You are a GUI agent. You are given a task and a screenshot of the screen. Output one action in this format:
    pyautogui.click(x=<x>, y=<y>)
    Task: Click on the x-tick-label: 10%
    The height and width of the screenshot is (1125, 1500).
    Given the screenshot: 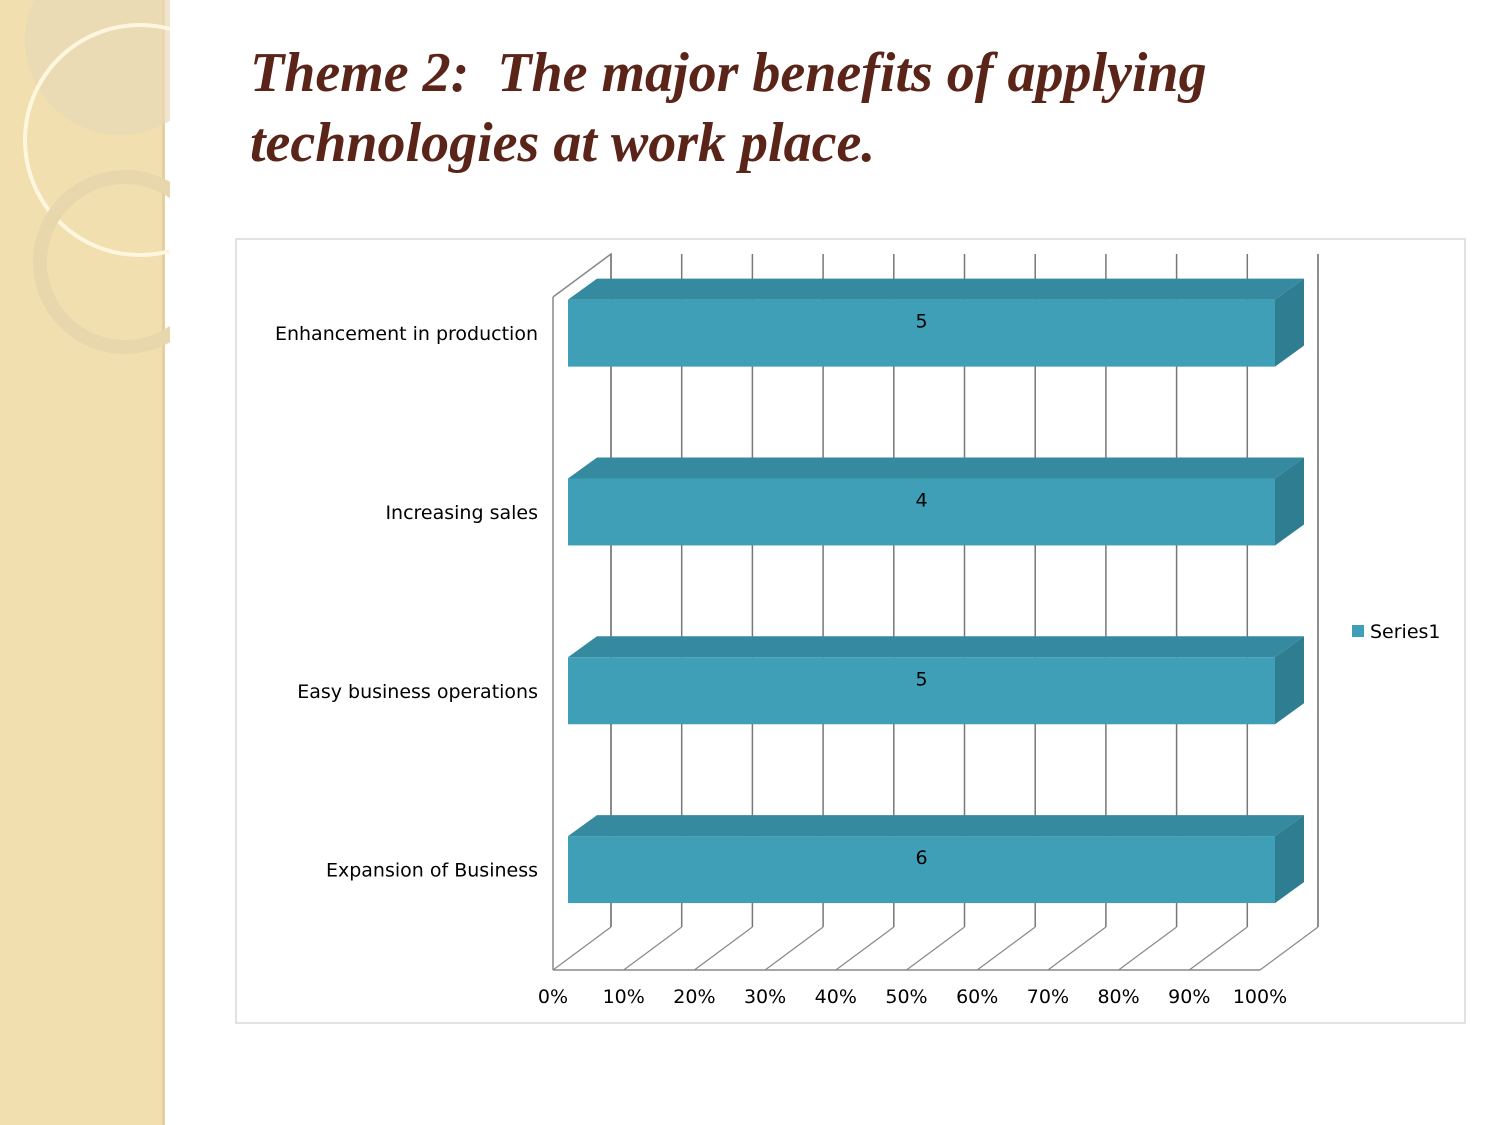 What is the action you would take?
    pyautogui.click(x=624, y=997)
    